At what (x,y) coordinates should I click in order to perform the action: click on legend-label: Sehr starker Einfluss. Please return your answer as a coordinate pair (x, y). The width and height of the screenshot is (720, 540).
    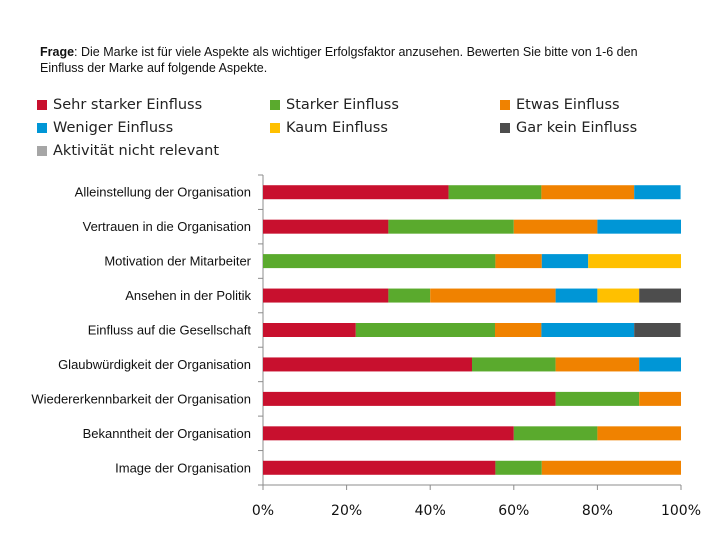
    Looking at the image, I should click on (128, 105).